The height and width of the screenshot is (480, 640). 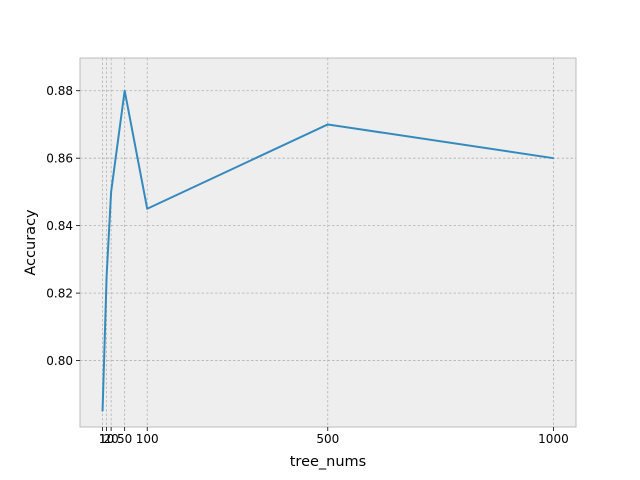 I want to click on x-tick-label: 100, so click(x=147, y=439).